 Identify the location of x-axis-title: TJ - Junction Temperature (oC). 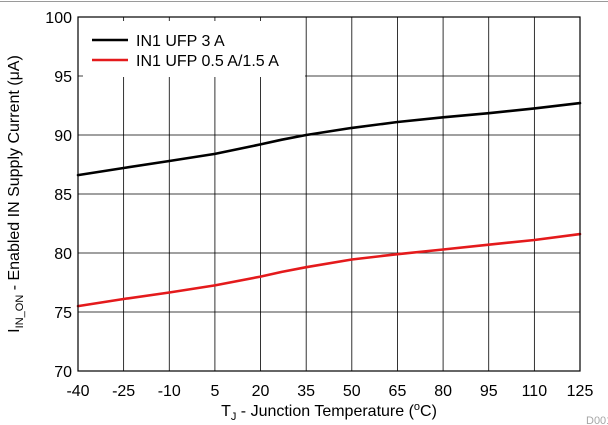
(329, 412).